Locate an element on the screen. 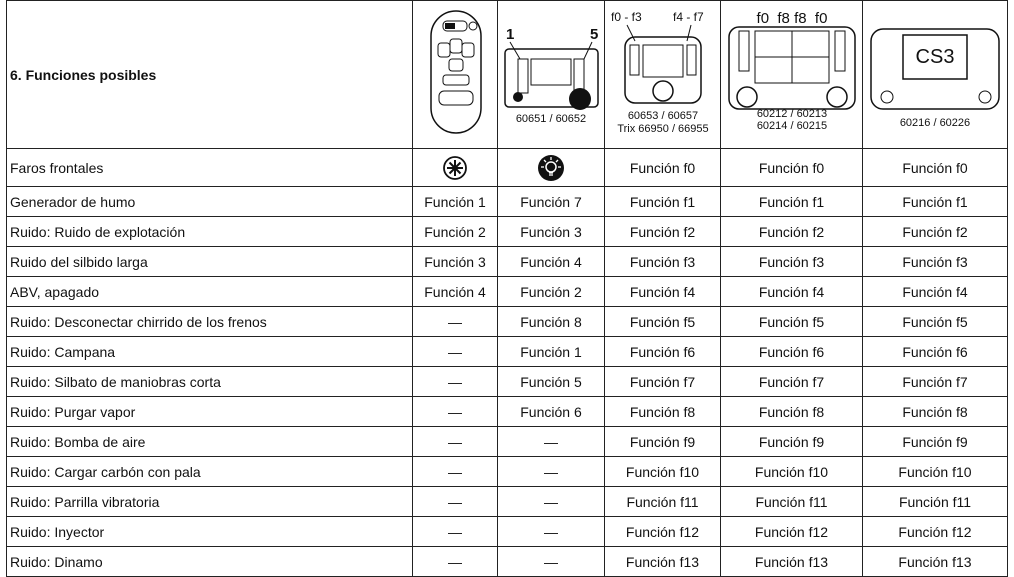 The image size is (1014, 577). cs3-icon: CS3 60216 / 60226 is located at coordinates (935, 78).